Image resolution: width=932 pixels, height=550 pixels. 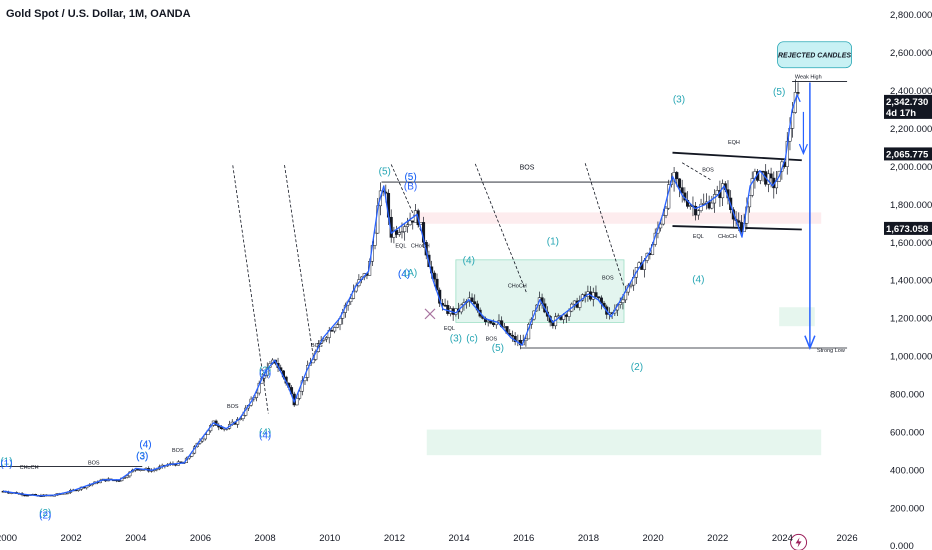 I want to click on price-badge-subtext: 4d 17h, so click(x=901, y=113).